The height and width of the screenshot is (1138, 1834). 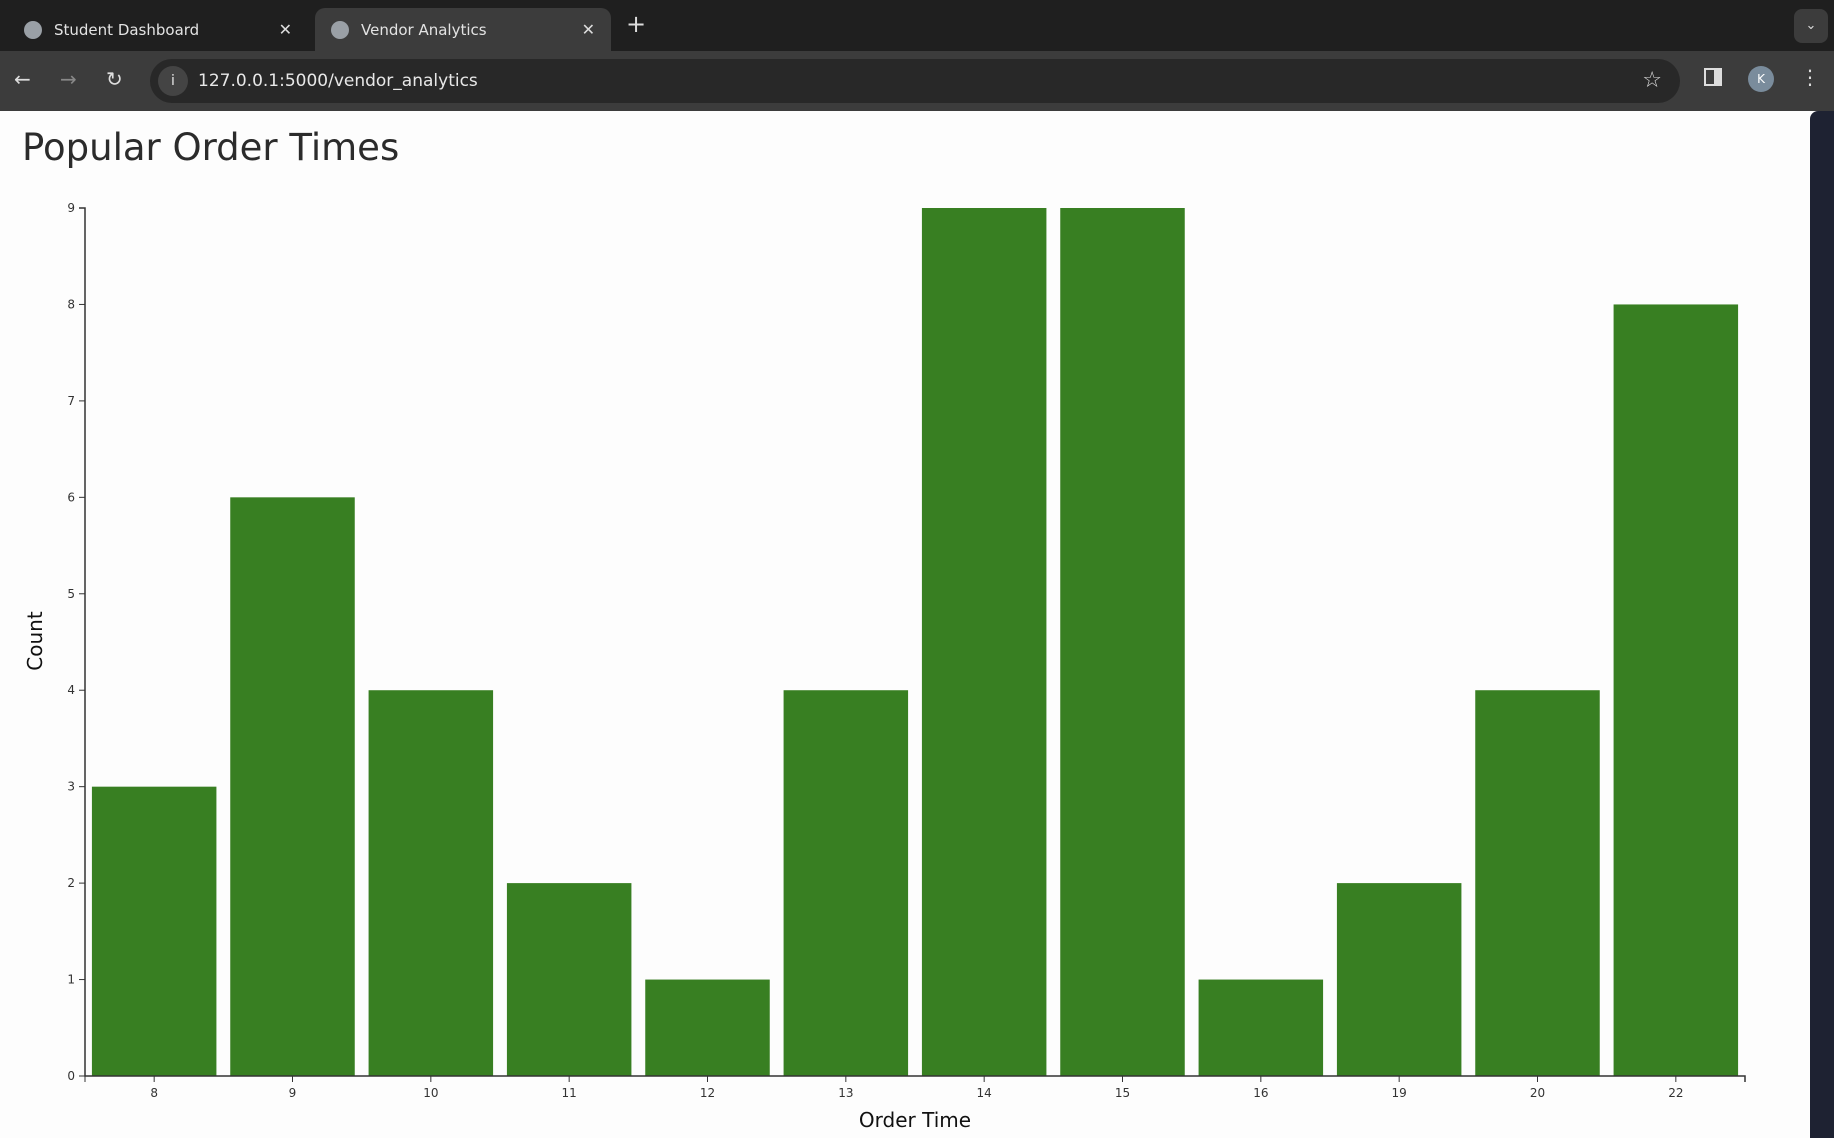 What do you see at coordinates (71, 594) in the screenshot?
I see `y-tick-label: 5` at bounding box center [71, 594].